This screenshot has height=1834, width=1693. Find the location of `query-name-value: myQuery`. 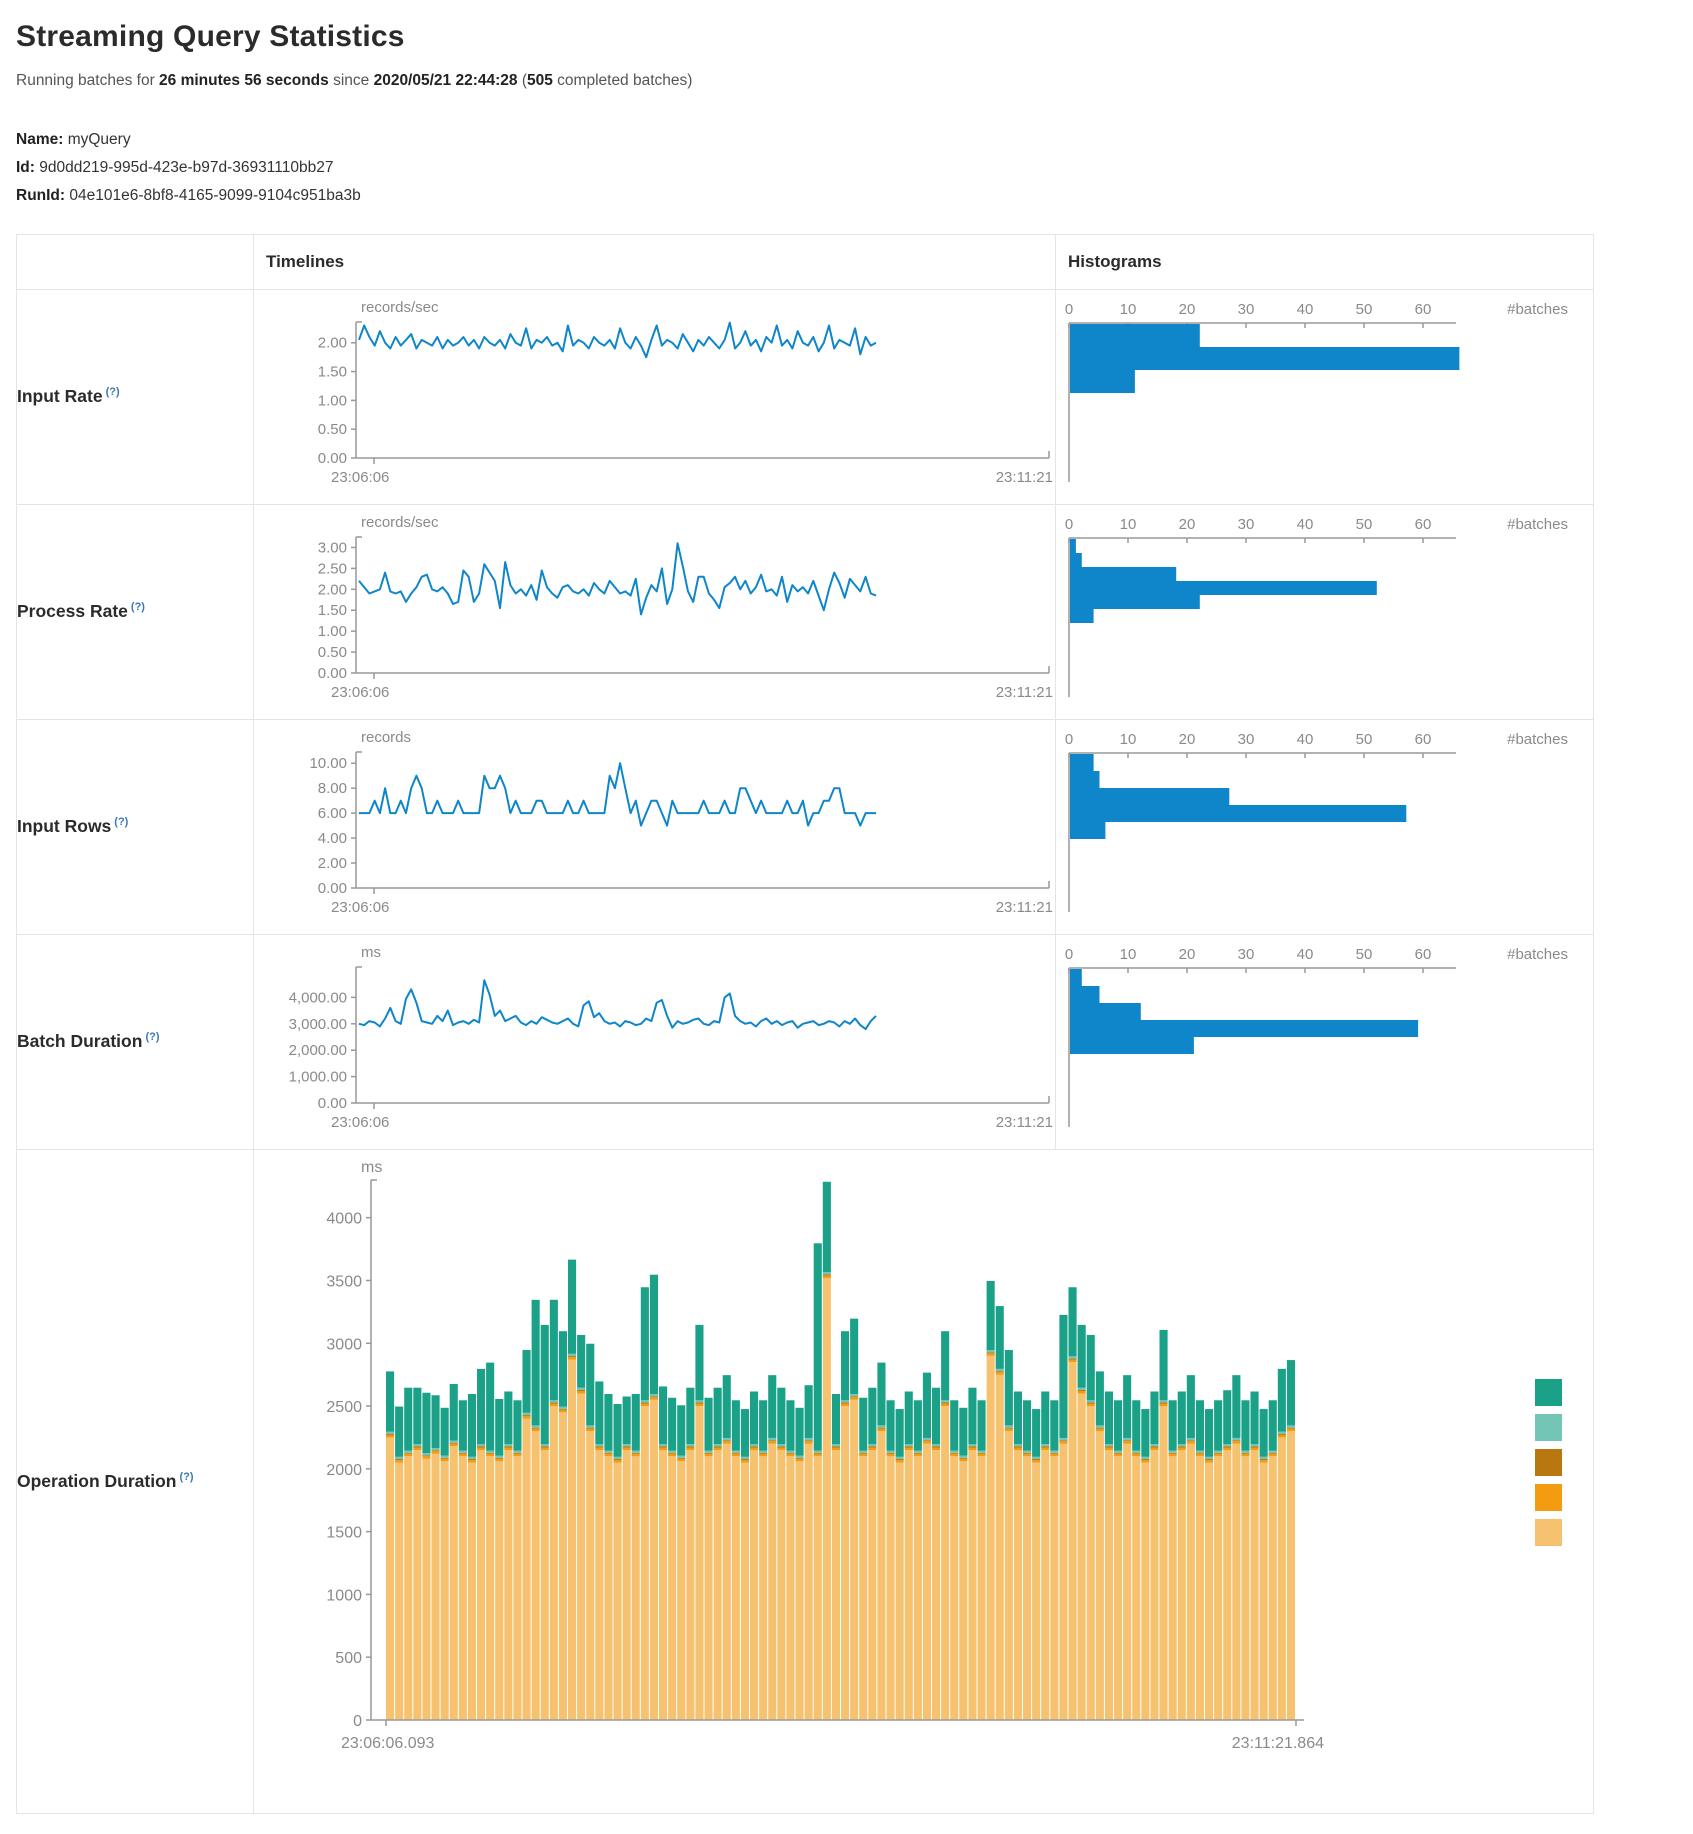

query-name-value: myQuery is located at coordinates (97, 139).